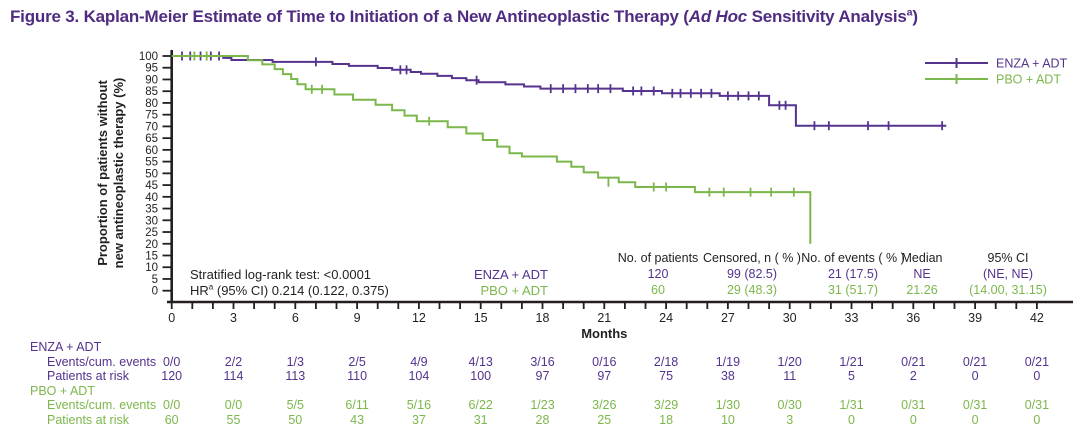  Describe the element at coordinates (851, 376) in the screenshot. I see `risk-value: 5` at that location.